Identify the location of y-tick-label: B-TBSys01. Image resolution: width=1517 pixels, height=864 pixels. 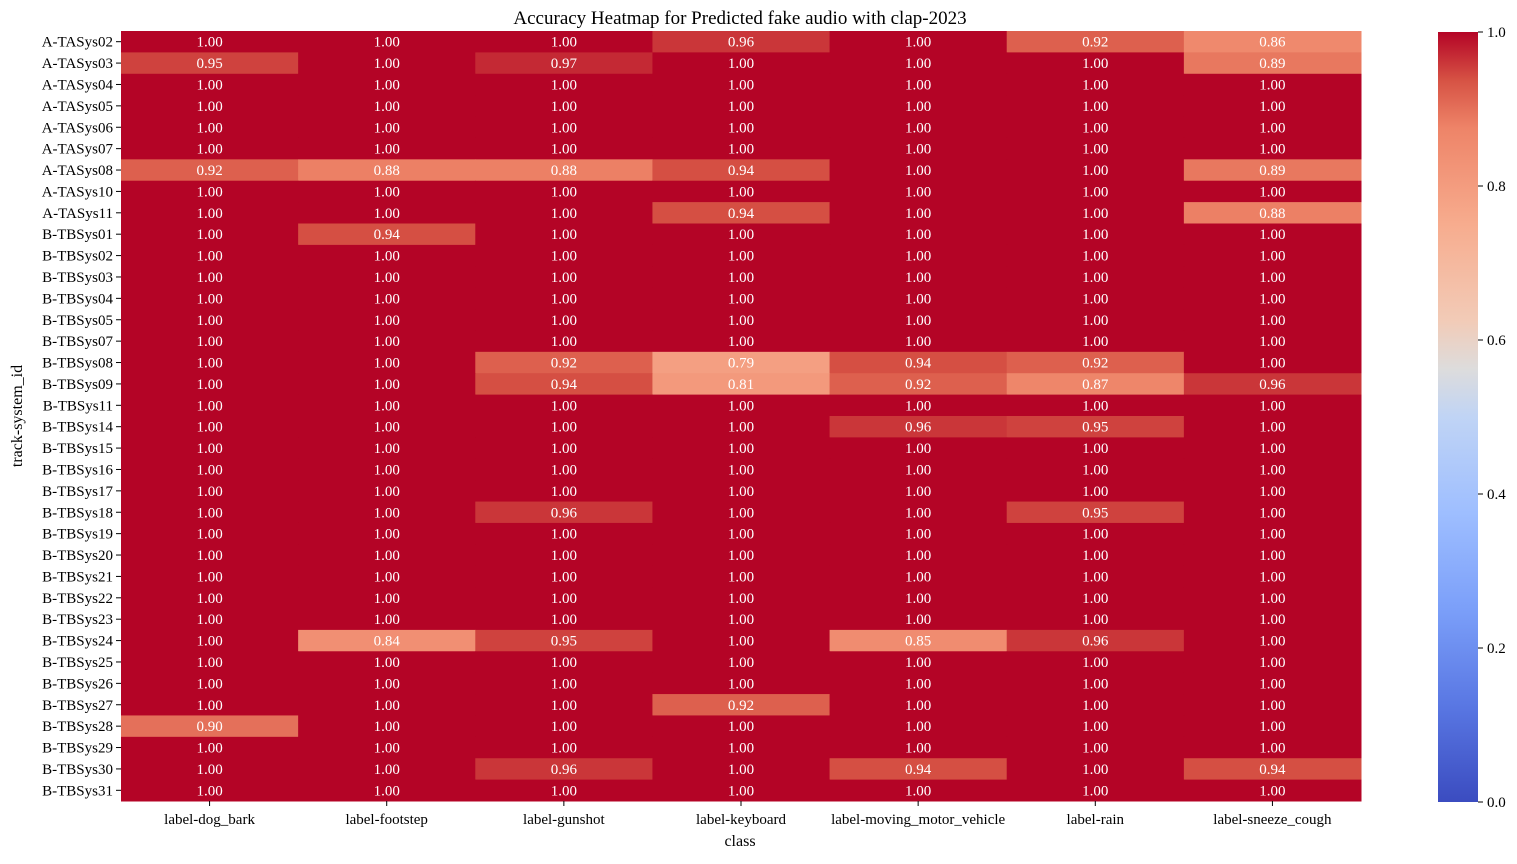
(77, 235).